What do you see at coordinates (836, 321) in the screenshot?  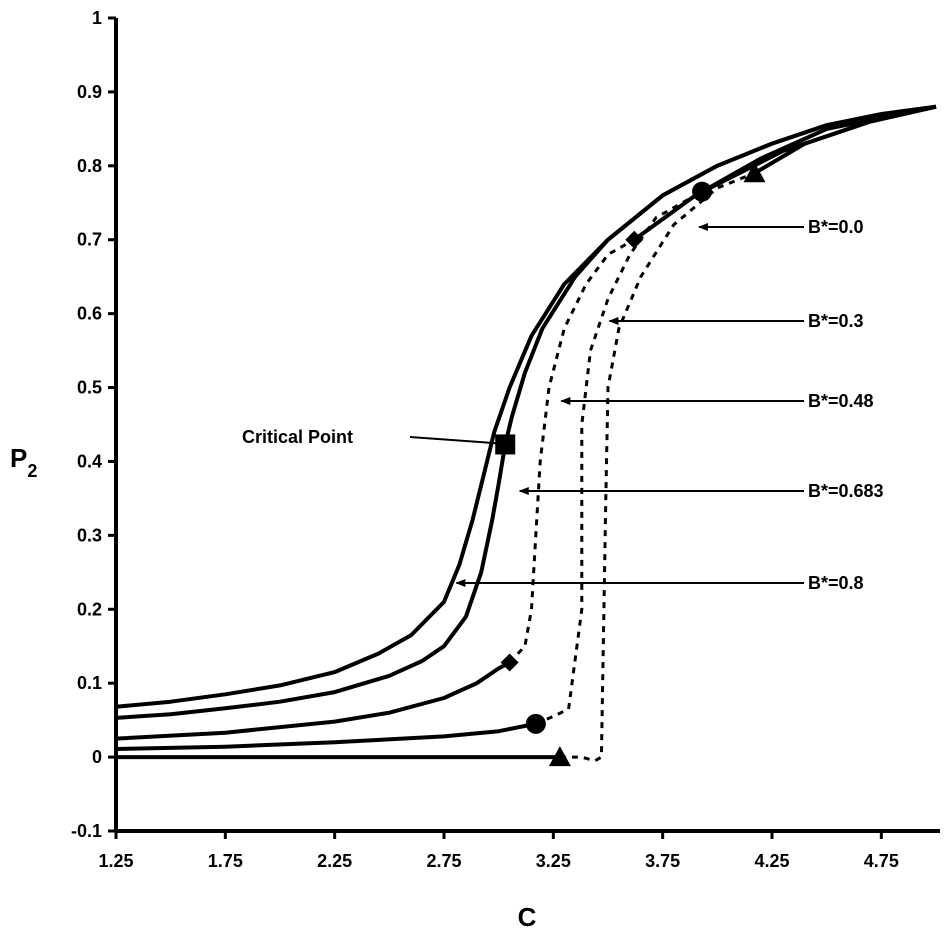 I see `annotation-b-0-3-label: B*=0.3` at bounding box center [836, 321].